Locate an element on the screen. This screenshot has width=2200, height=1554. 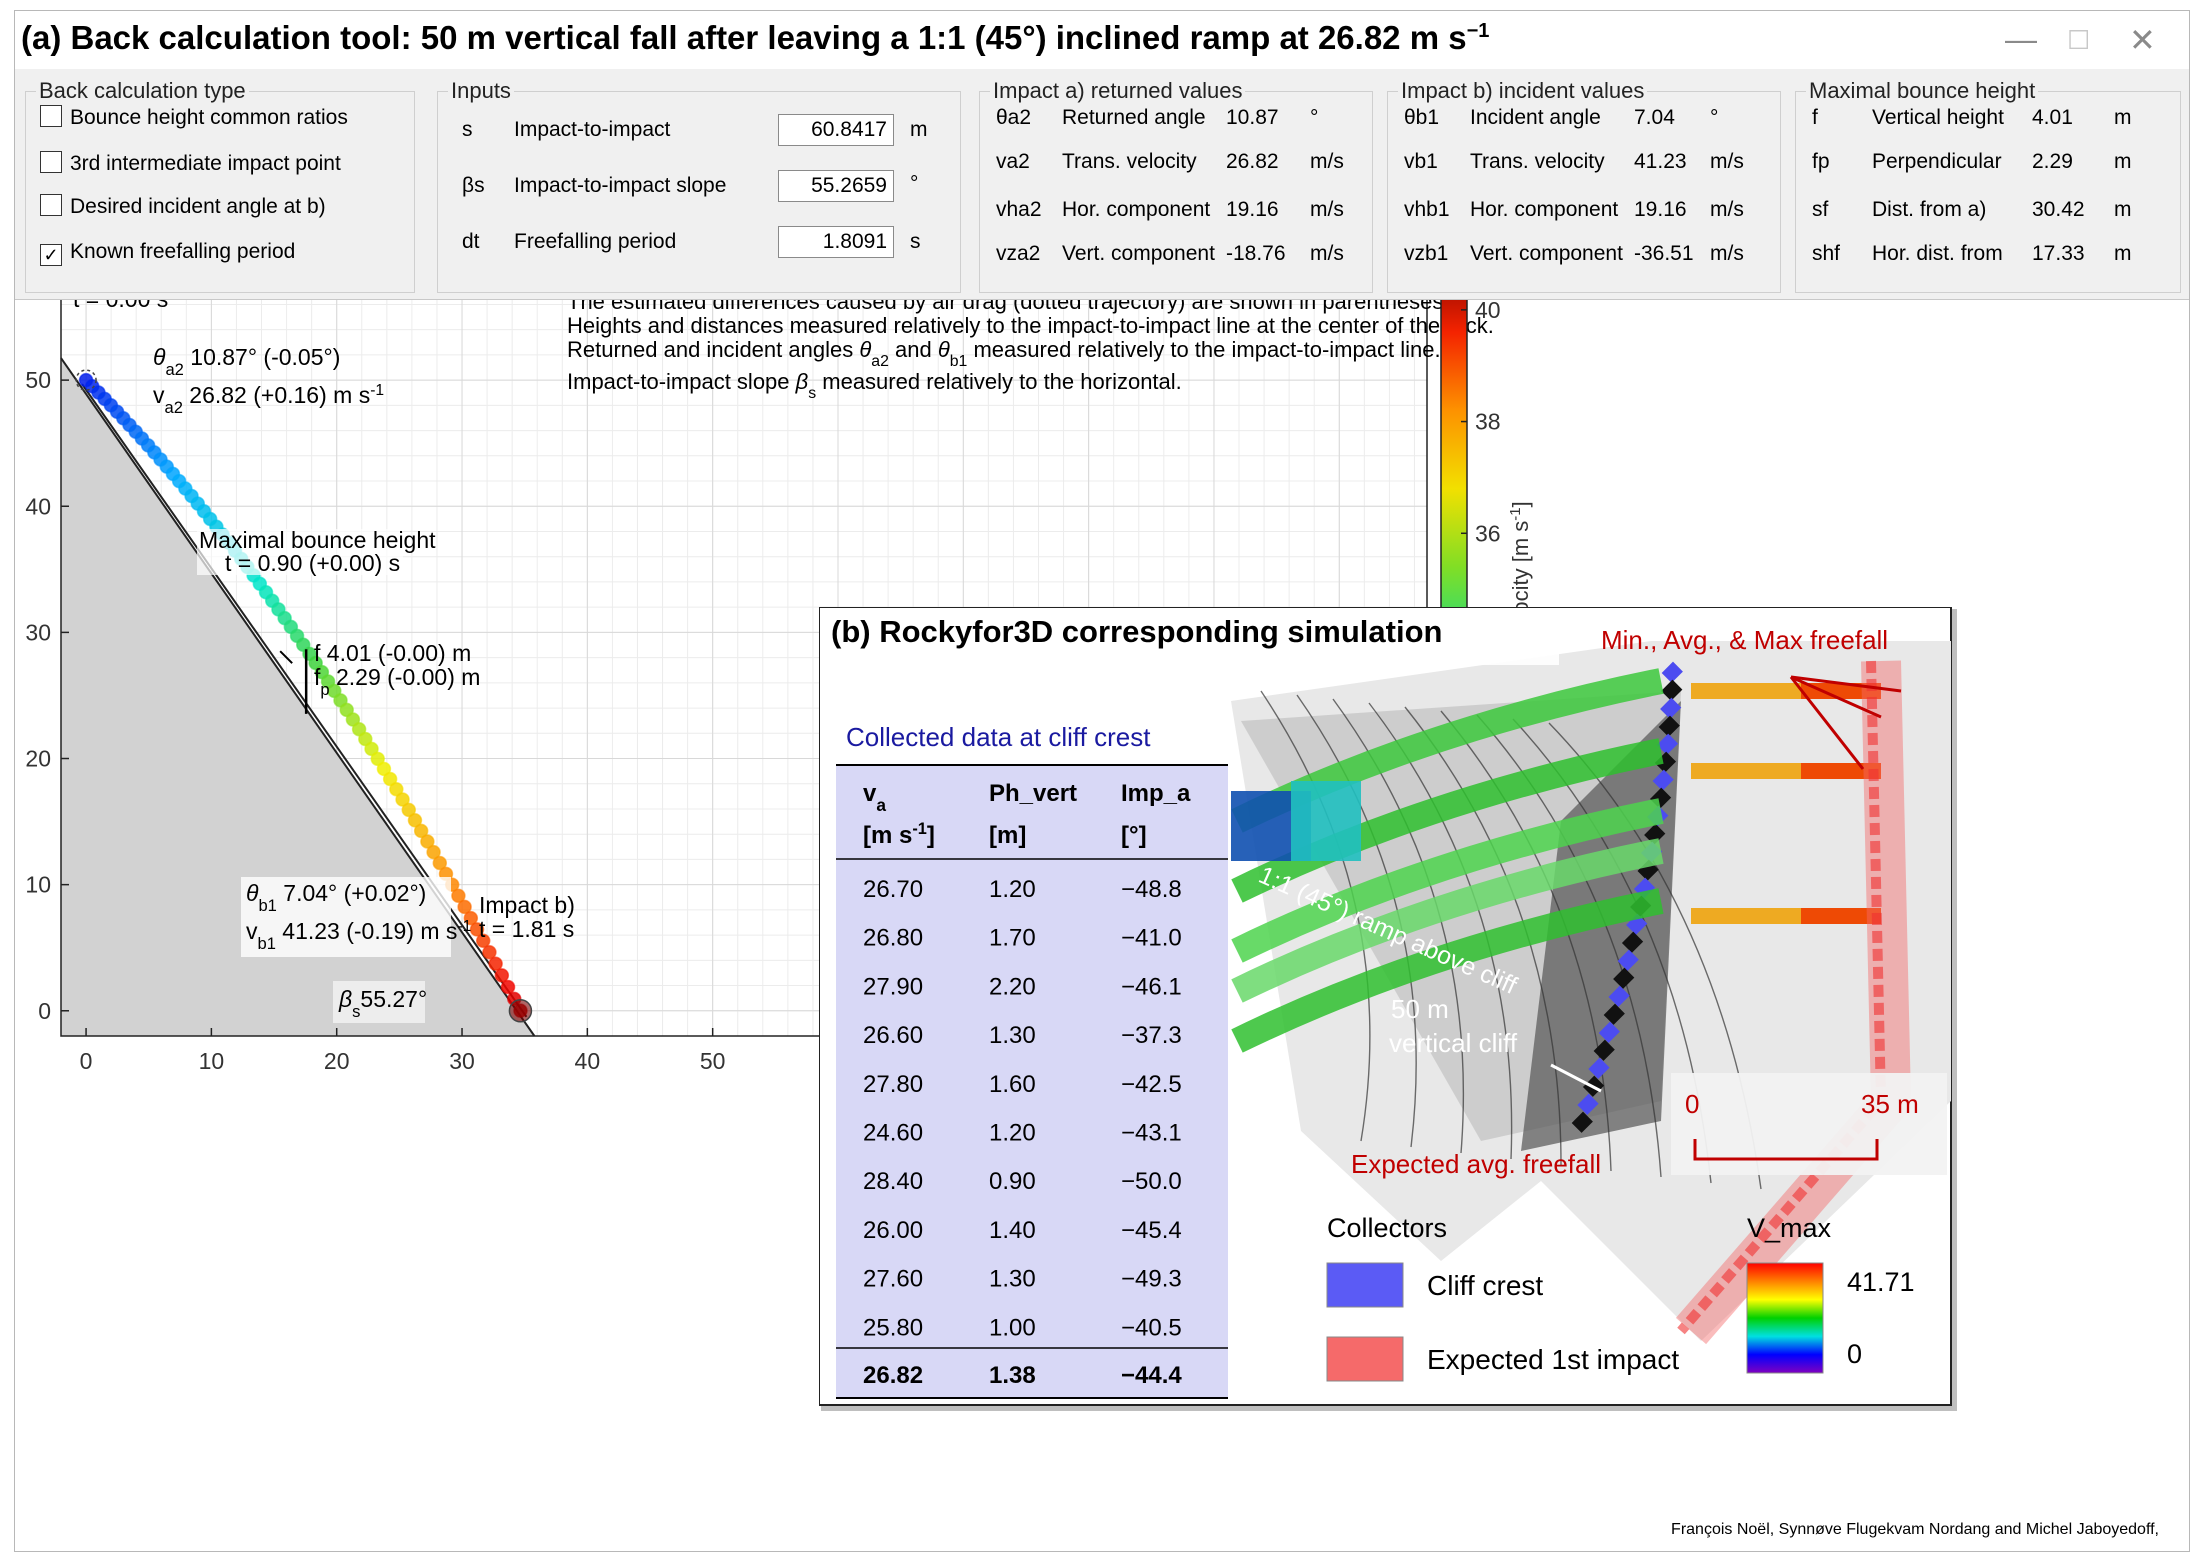
table-cell: 26.60 is located at coordinates (893, 1035).